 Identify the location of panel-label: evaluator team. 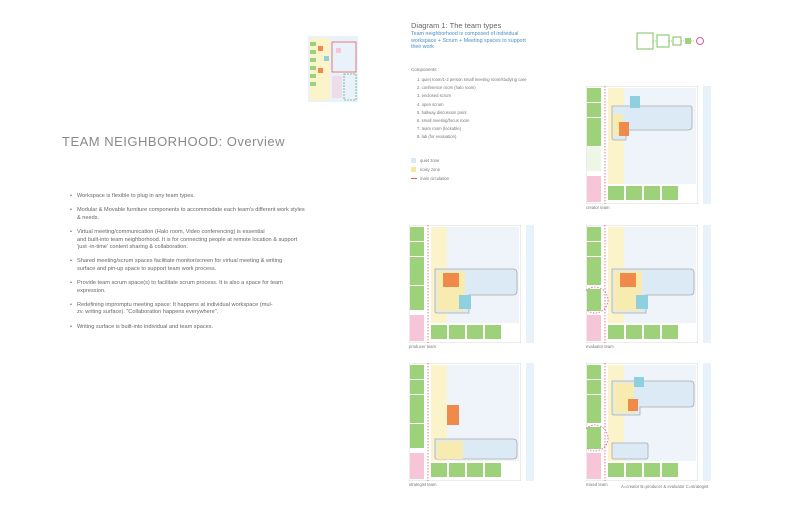
(600, 346).